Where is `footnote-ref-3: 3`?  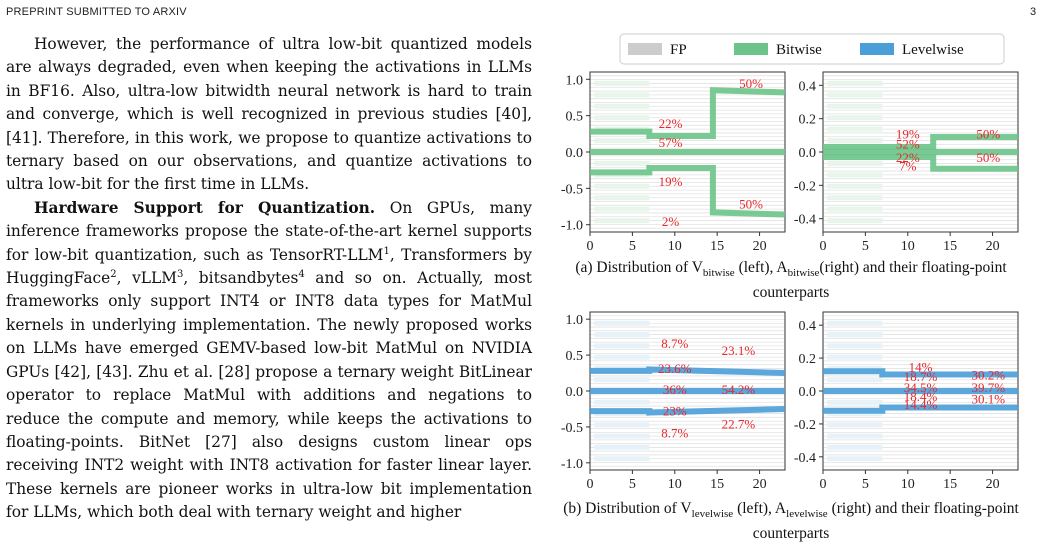
footnote-ref-3: 3 is located at coordinates (180, 274).